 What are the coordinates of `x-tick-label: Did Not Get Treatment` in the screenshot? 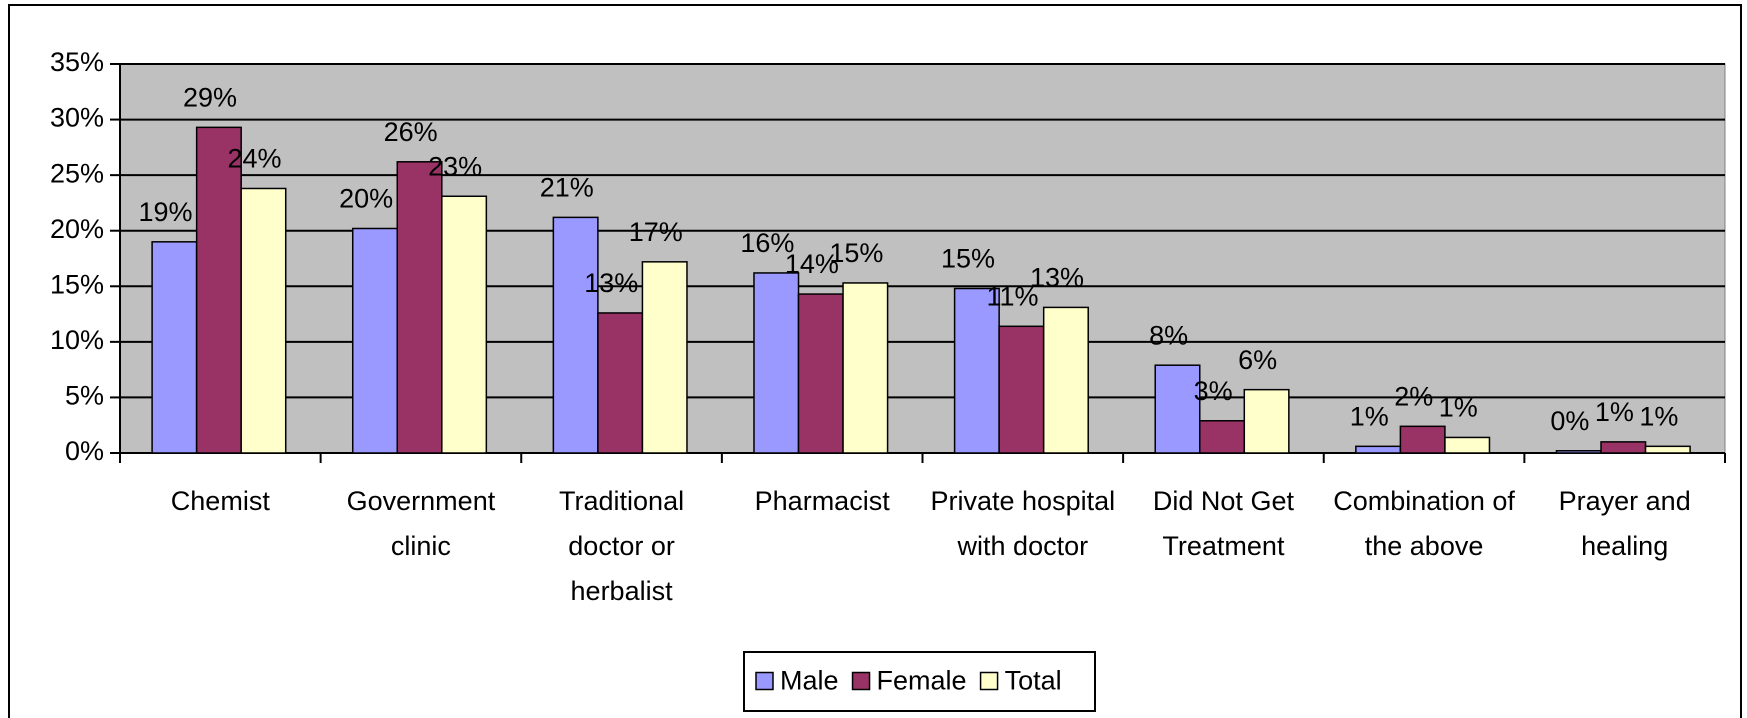 It's located at (1223, 523).